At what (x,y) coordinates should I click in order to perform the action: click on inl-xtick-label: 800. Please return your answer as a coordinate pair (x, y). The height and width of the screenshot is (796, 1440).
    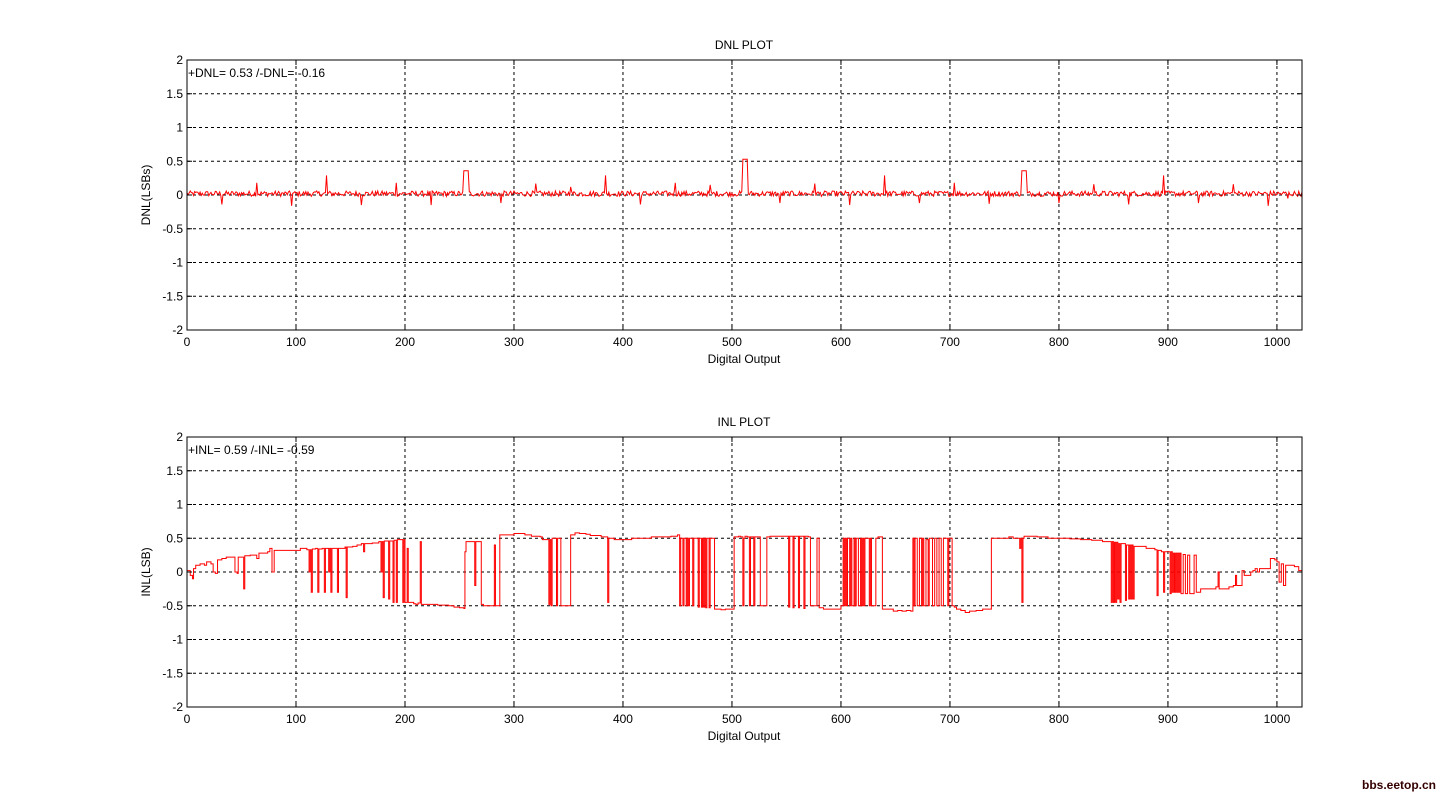
    Looking at the image, I should click on (1059, 719).